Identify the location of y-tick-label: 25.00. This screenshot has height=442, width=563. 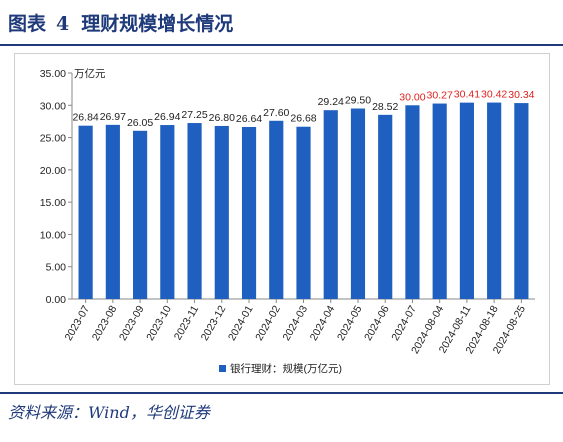
(53, 139).